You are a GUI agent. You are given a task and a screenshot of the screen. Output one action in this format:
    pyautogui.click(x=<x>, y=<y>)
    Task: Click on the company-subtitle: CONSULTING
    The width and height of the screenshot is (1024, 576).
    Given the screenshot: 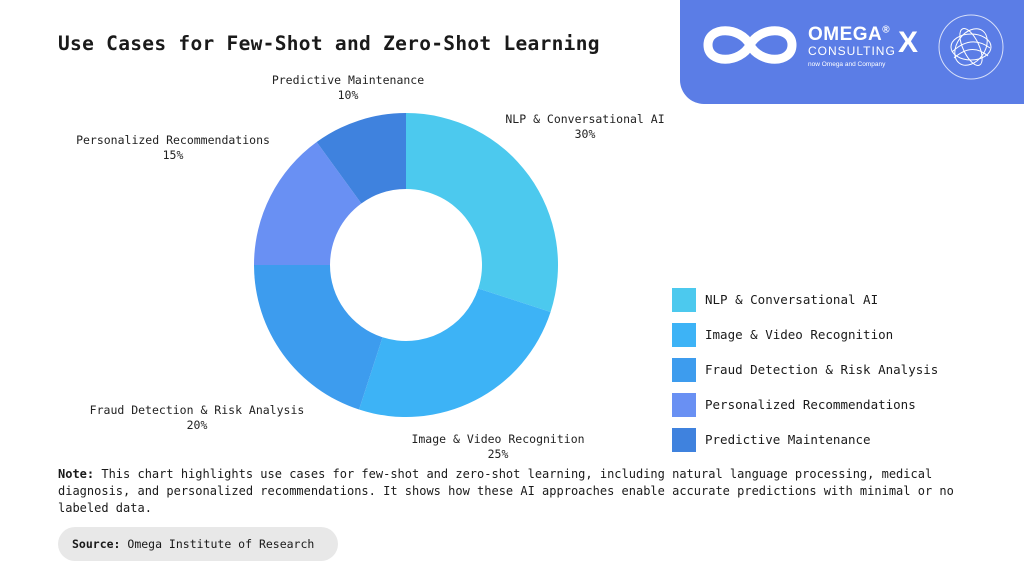 What is the action you would take?
    pyautogui.click(x=852, y=51)
    